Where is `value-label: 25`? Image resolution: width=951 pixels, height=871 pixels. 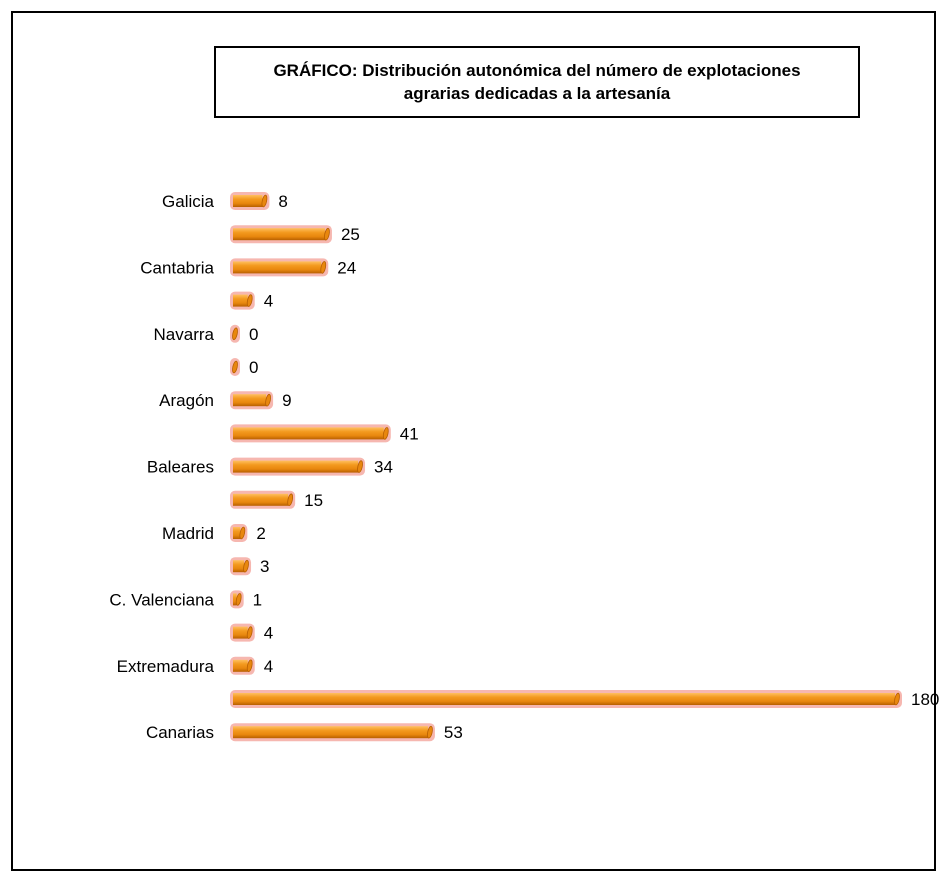 value-label: 25 is located at coordinates (350, 234).